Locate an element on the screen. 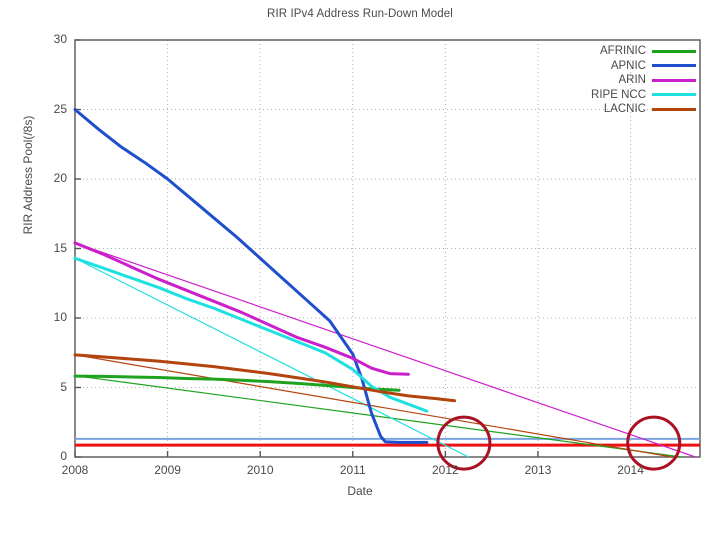 The height and width of the screenshot is (540, 720). y-tick-25: 25 is located at coordinates (60, 108).